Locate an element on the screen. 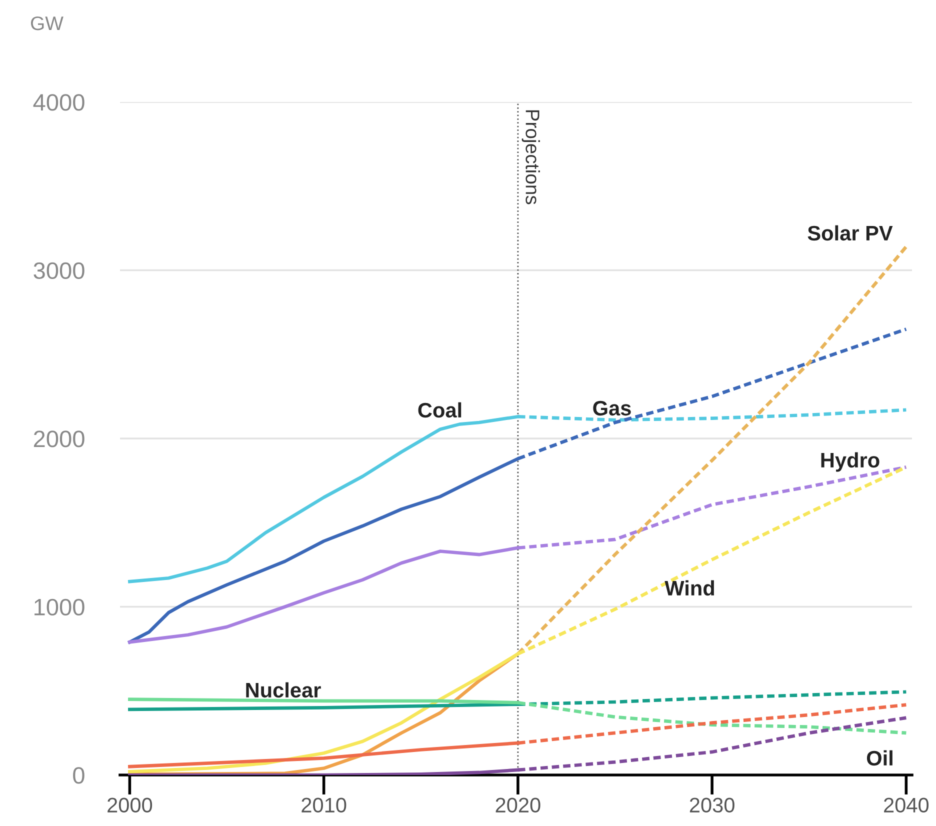 This screenshot has height=826, width=936. y-tick-label: 2000 is located at coordinates (59, 439).